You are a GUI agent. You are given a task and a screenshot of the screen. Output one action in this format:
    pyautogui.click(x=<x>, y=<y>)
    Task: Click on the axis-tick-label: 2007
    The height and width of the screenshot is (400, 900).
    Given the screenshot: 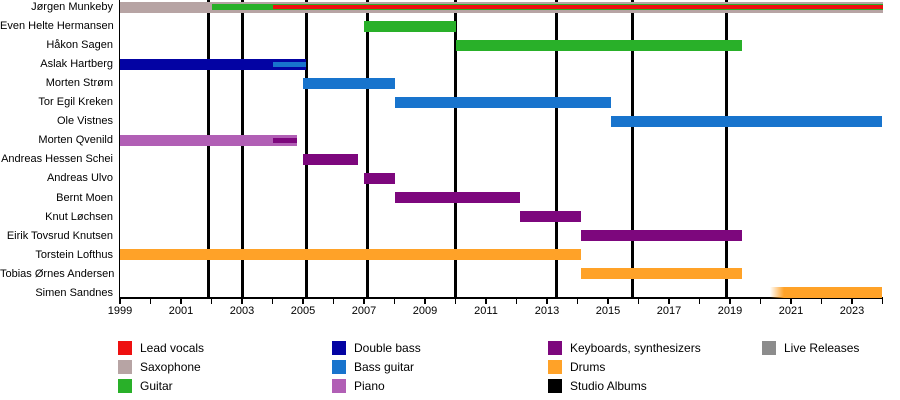 What is the action you would take?
    pyautogui.click(x=364, y=311)
    